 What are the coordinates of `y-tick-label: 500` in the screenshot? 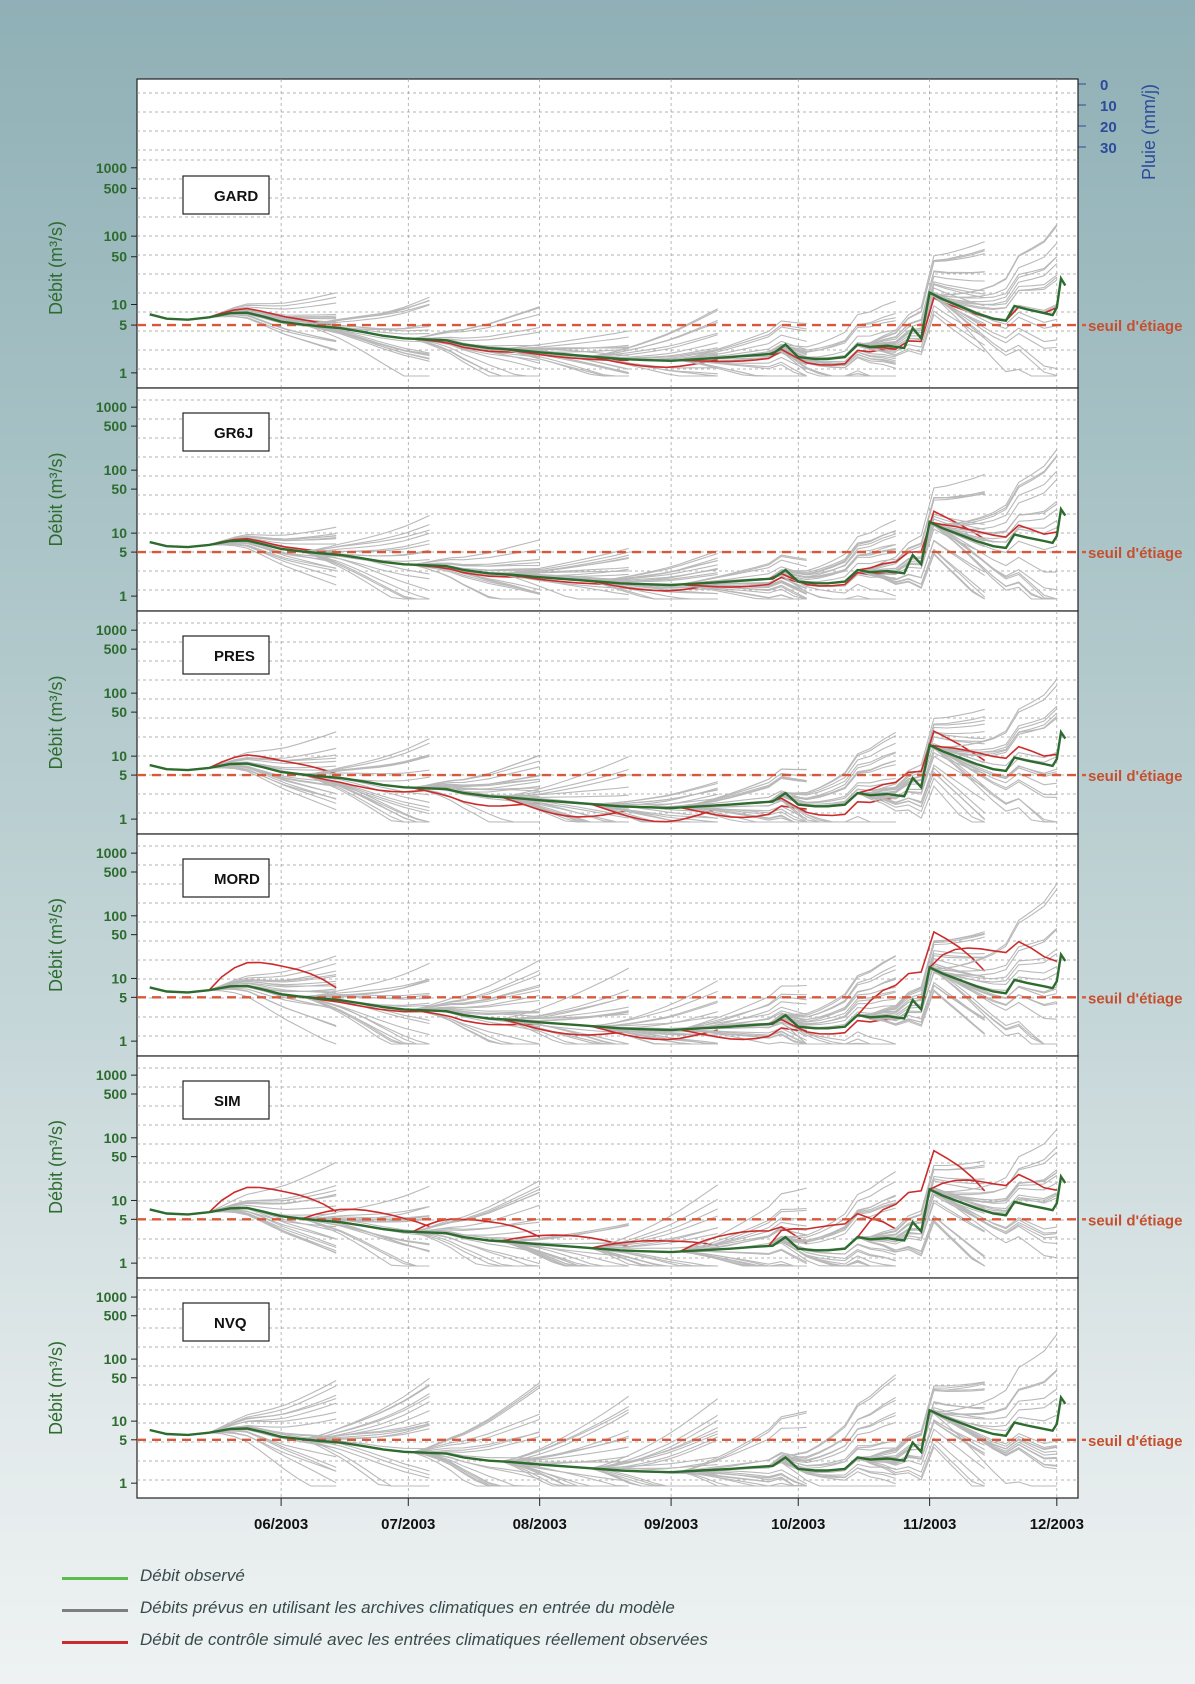 It's located at (116, 188).